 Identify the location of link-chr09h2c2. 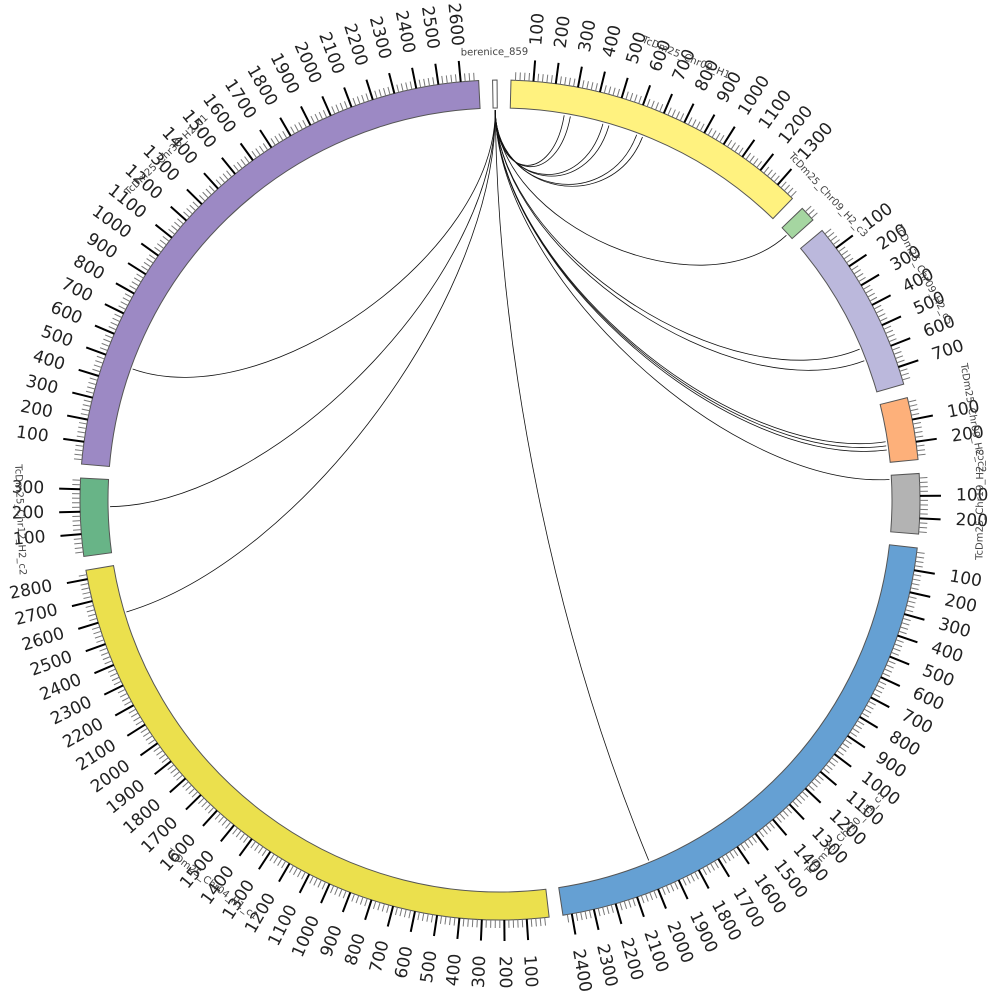
(690, 277).